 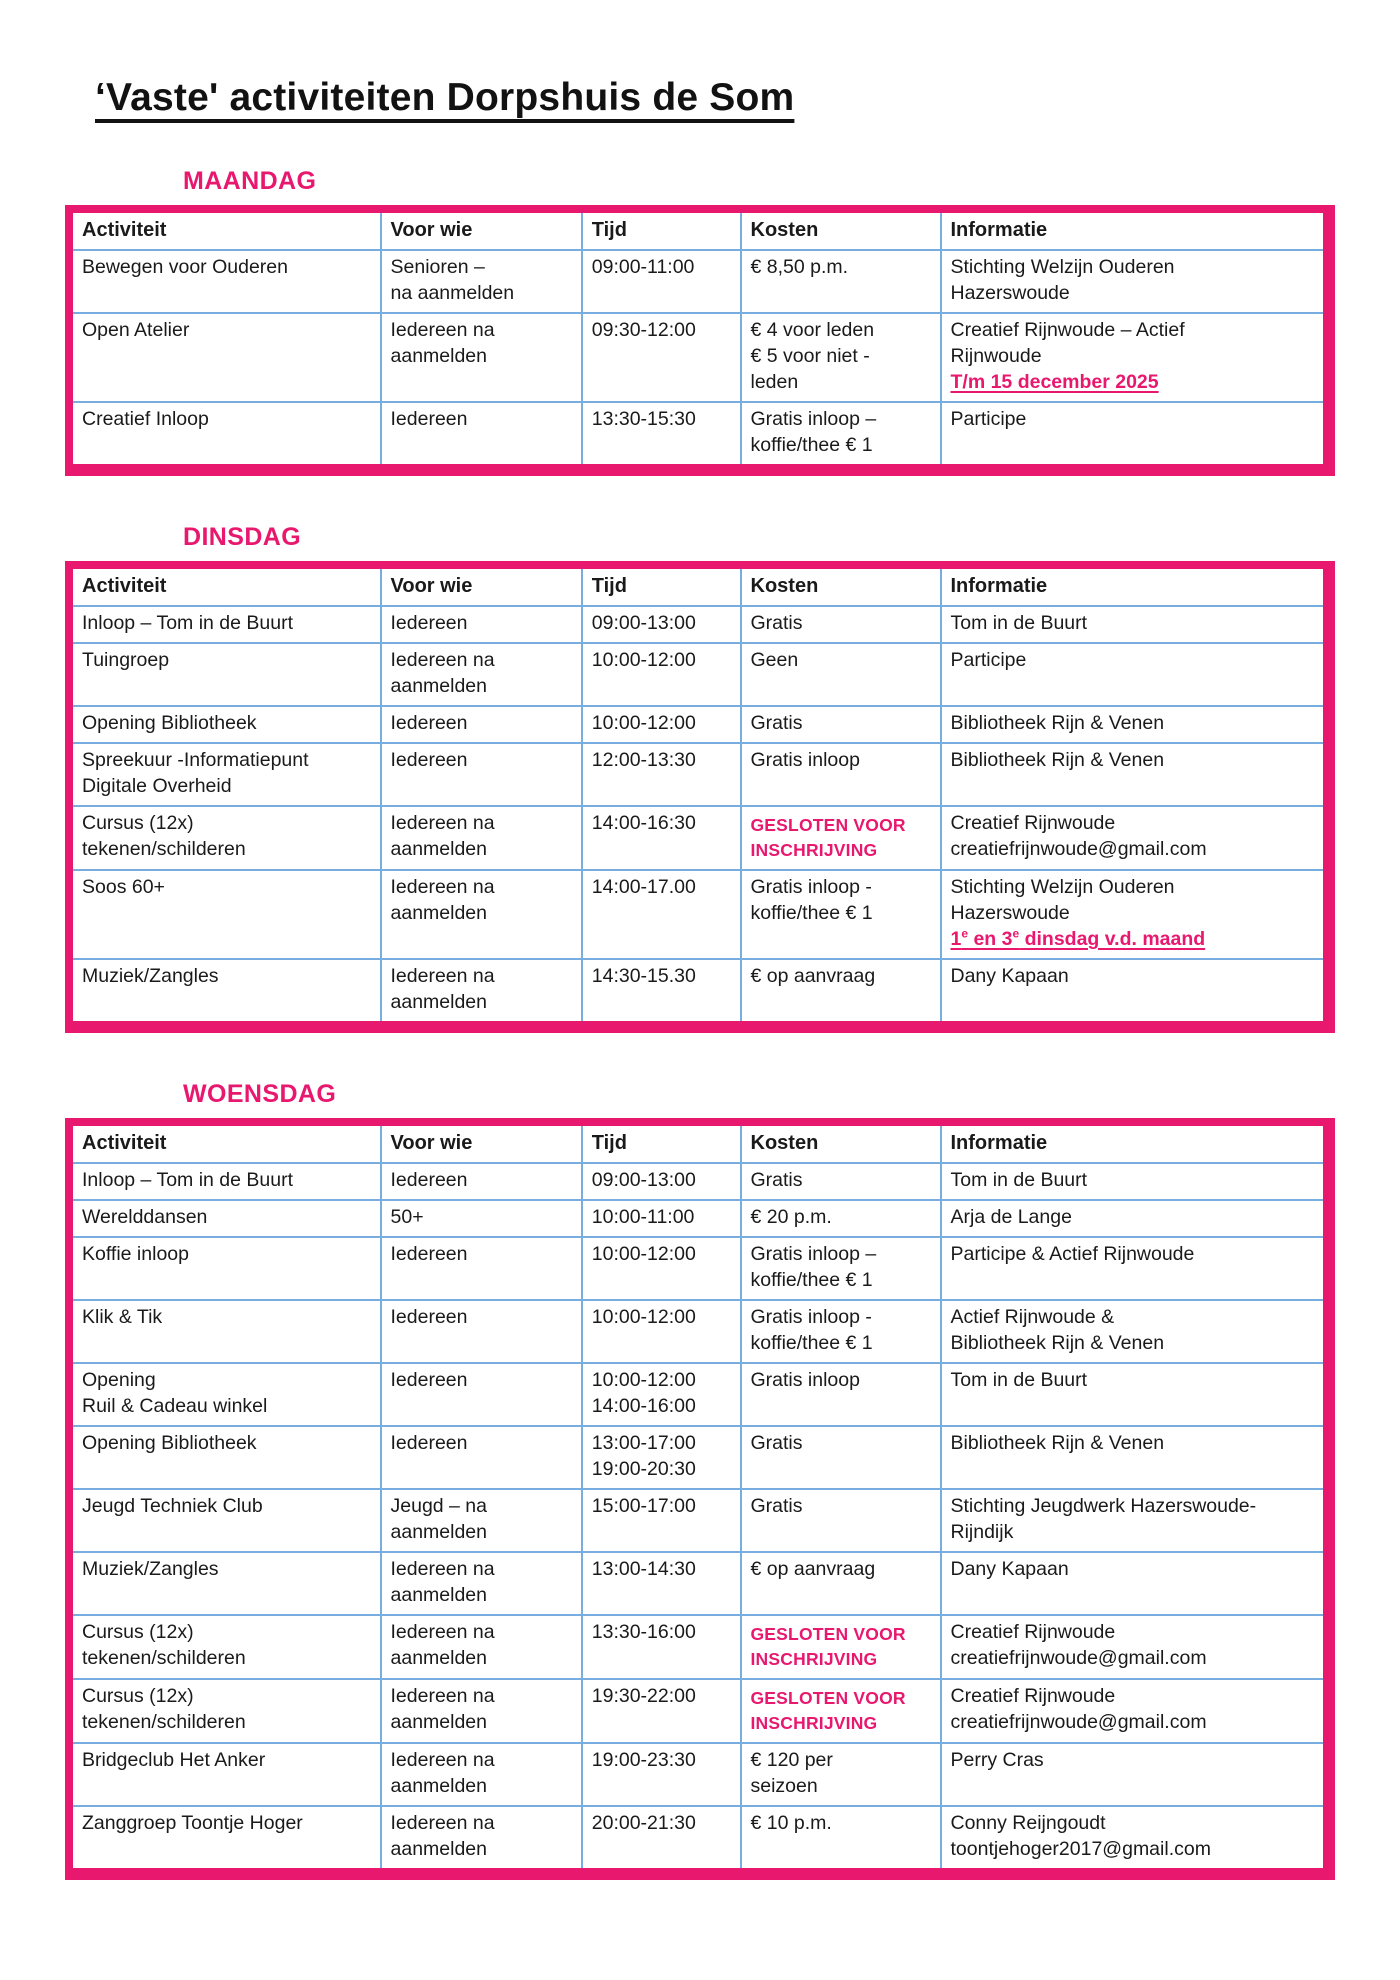 I want to click on cell-tijd: 13:30-15:30, so click(x=661, y=432).